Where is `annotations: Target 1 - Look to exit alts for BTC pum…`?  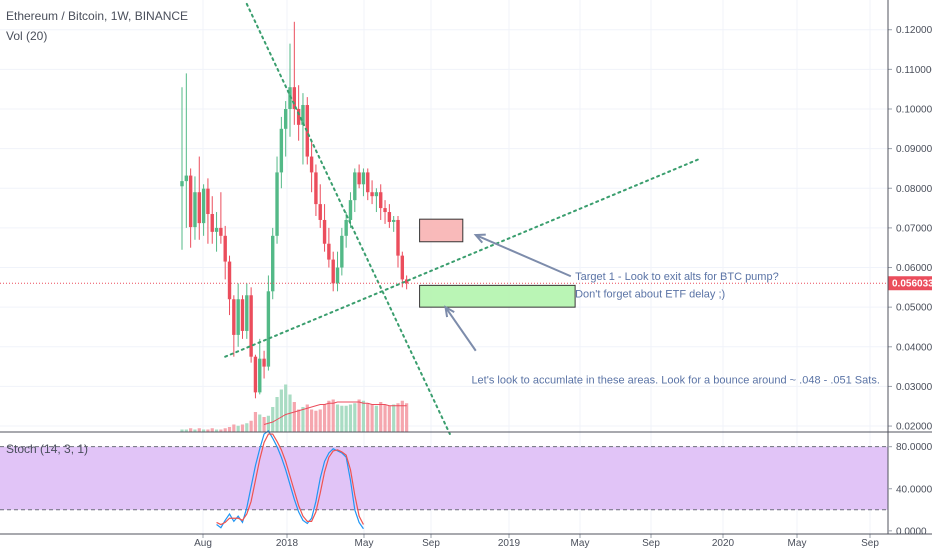 annotations: Target 1 - Look to exit alts for BTC pum… is located at coordinates (675, 328).